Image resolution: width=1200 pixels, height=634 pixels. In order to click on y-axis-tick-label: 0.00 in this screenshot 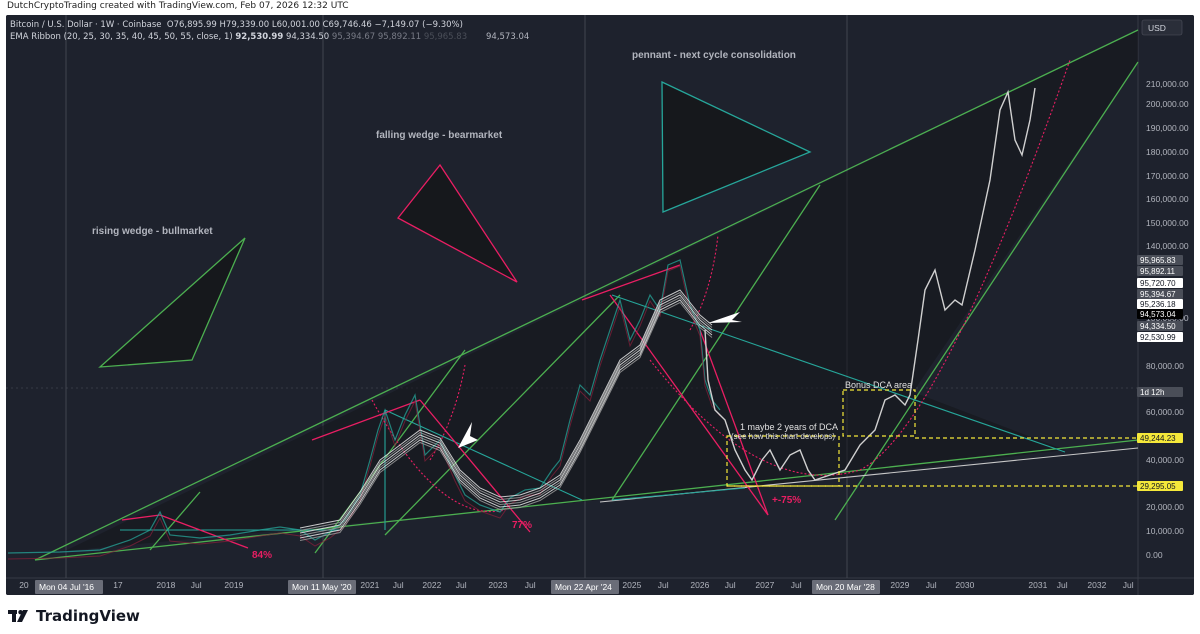, I will do `click(1154, 555)`.